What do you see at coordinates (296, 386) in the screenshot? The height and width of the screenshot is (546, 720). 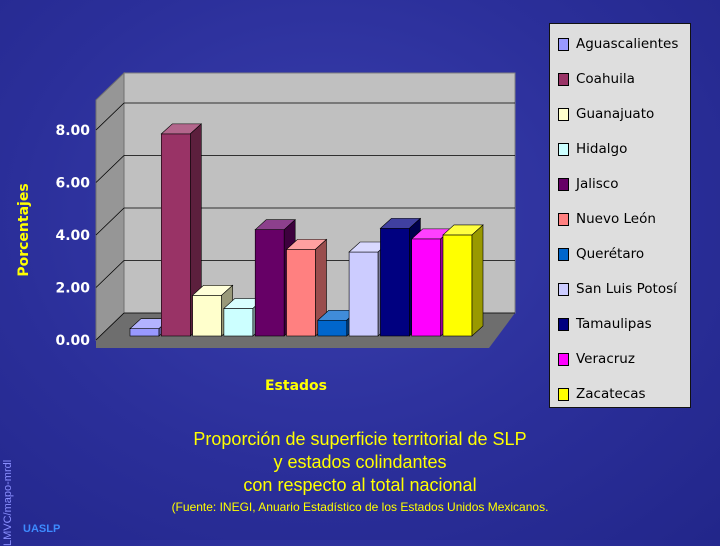 I see `x-axis-title: Estados` at bounding box center [296, 386].